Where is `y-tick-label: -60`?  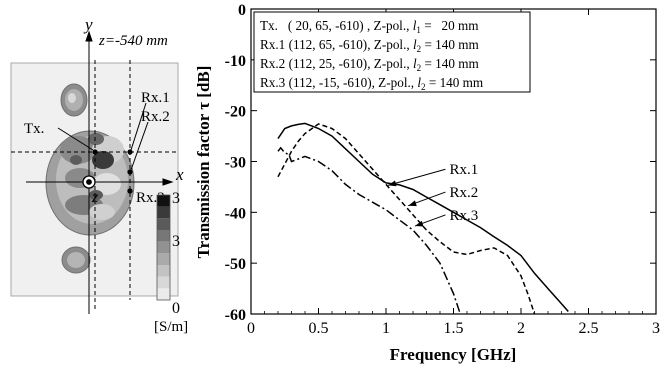 y-tick-label: -60 is located at coordinates (235, 315).